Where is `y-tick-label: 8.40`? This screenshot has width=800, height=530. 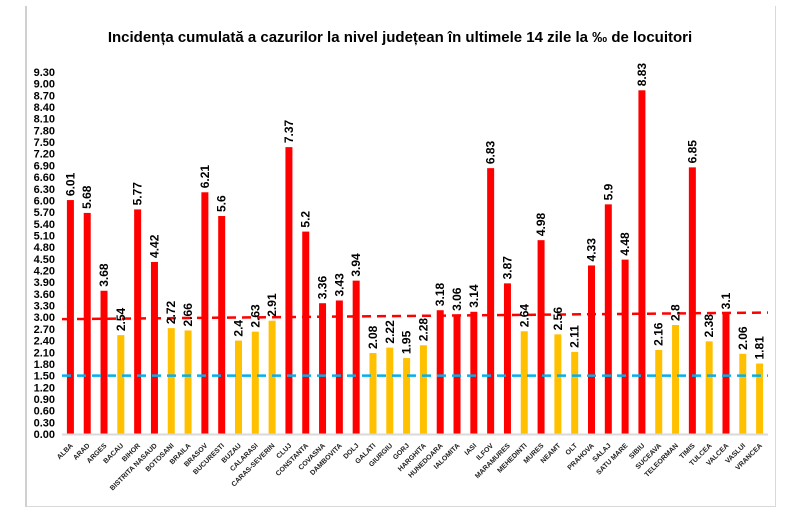
y-tick-label: 8.40 is located at coordinates (44, 108).